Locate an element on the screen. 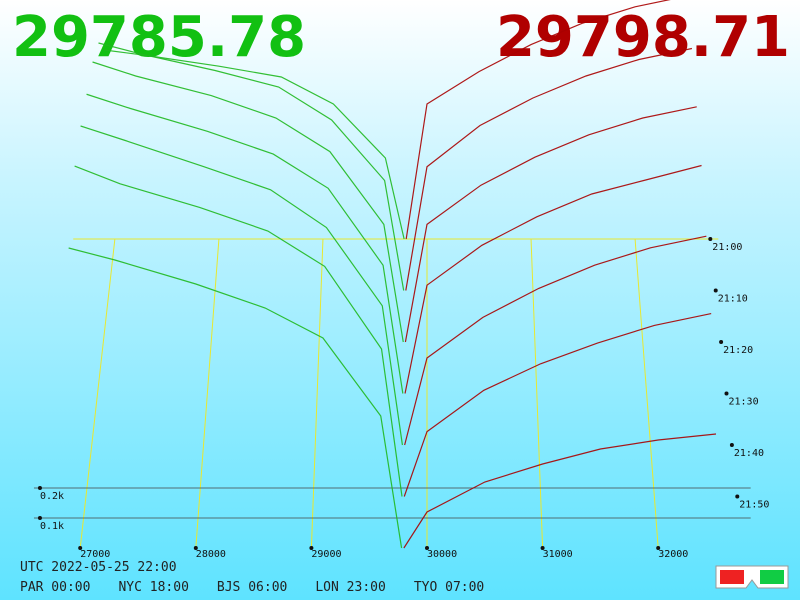 The width and height of the screenshot is (800, 600). price-tick-label: 28000 is located at coordinates (211, 554).